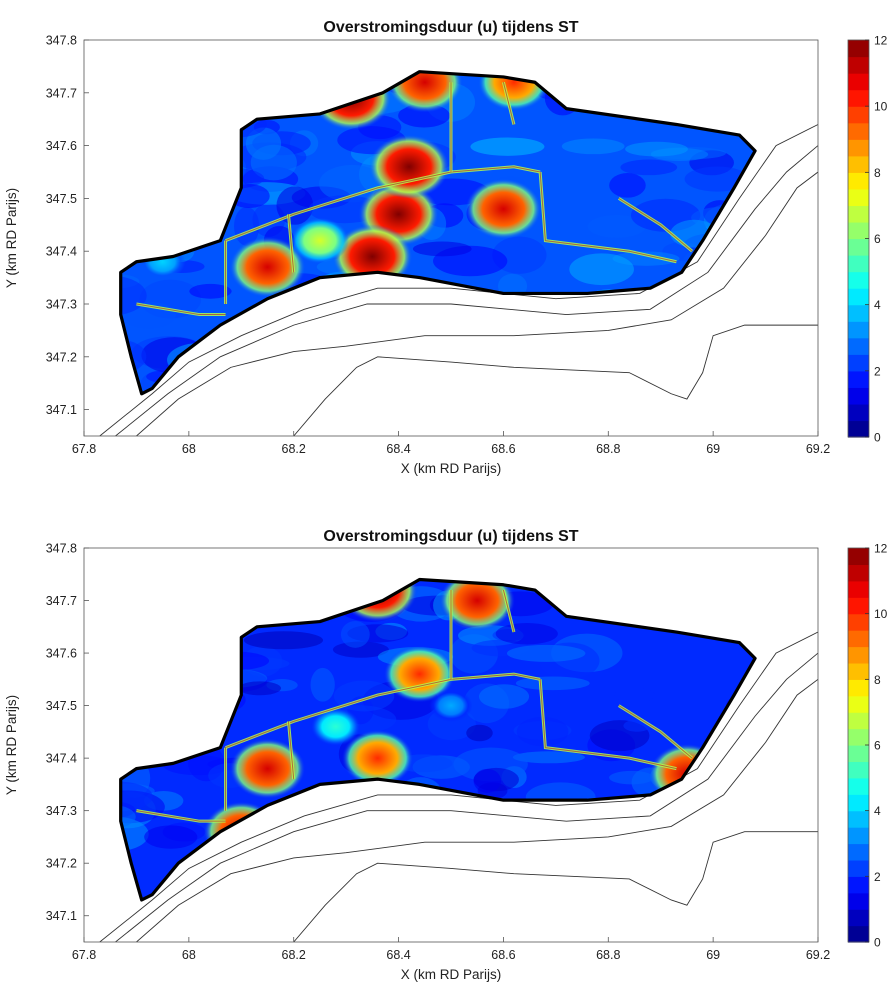  I want to click on colorbar-tick-label: 10, so click(881, 107).